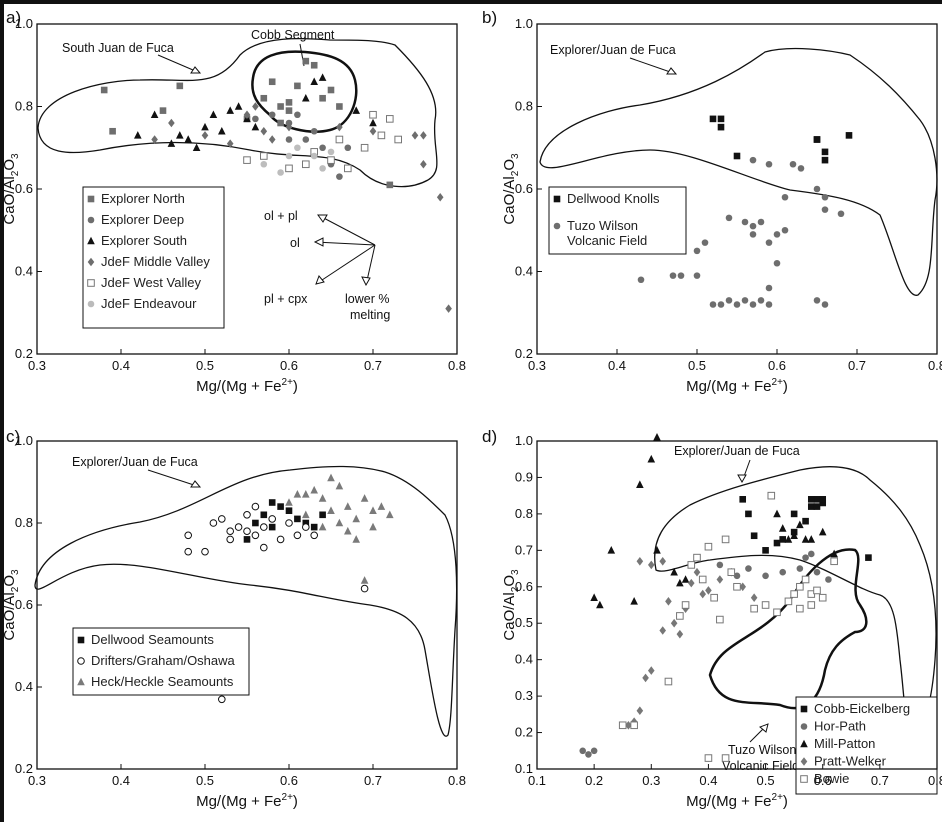 The image size is (942, 822). What do you see at coordinates (524, 622) in the screenshot?
I see `panel-3-ytick-label: 0.5` at bounding box center [524, 622].